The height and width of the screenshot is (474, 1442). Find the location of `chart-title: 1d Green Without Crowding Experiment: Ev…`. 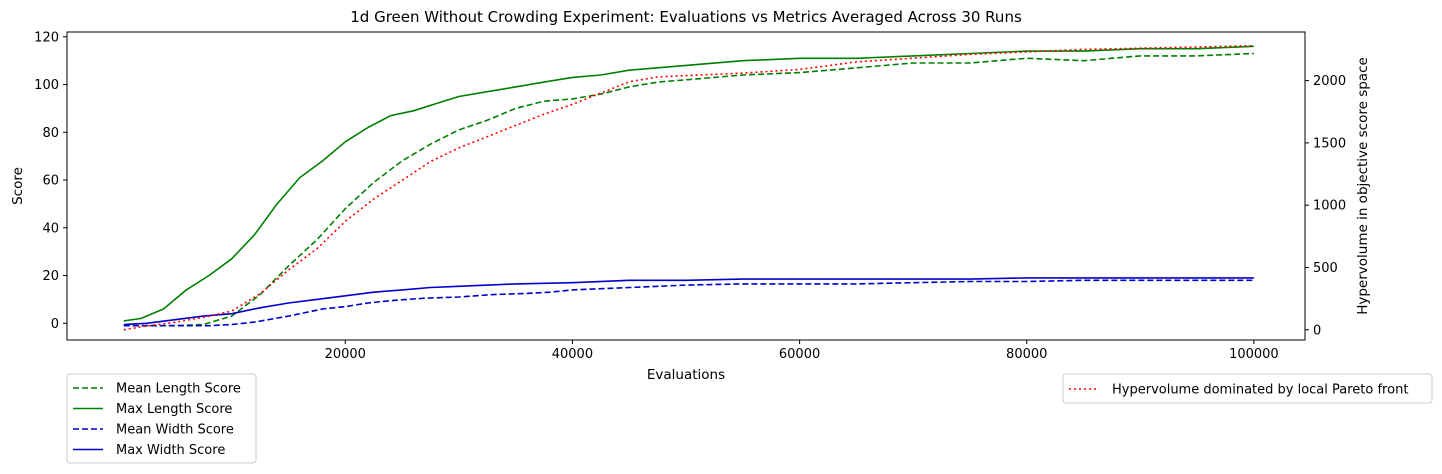

chart-title: 1d Green Without Crowding Experiment: Ev… is located at coordinates (686, 17).